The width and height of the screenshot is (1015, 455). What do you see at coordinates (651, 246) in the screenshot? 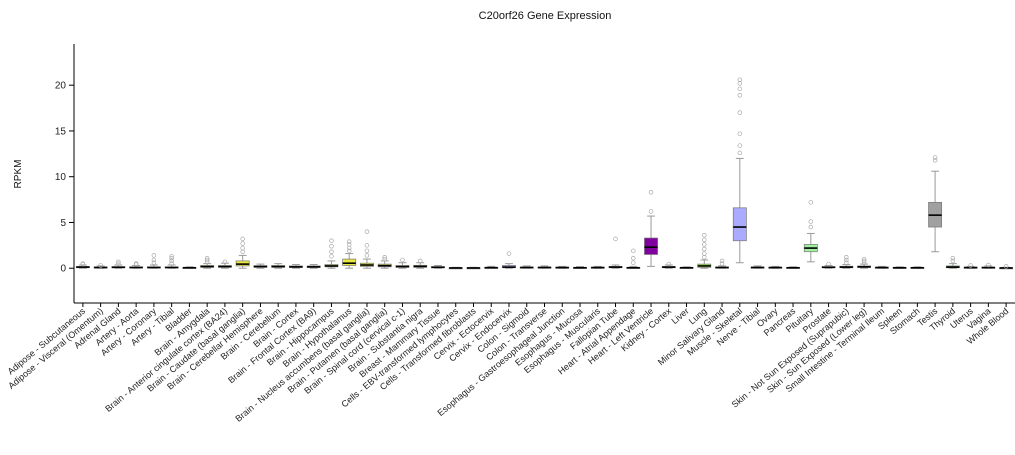
I see `box-iqr` at bounding box center [651, 246].